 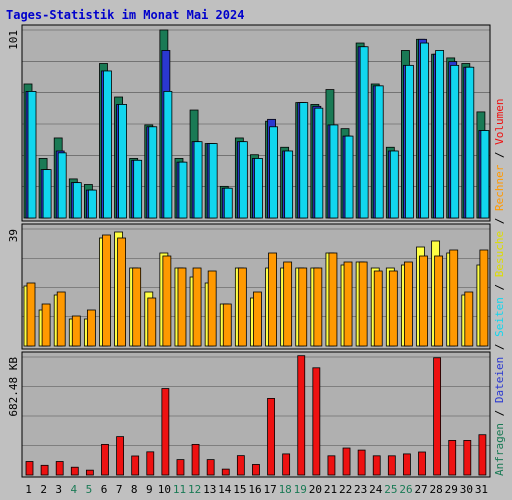 What do you see at coordinates (300, 489) in the screenshot?
I see `x-tick-label-day-19: 19` at bounding box center [300, 489].